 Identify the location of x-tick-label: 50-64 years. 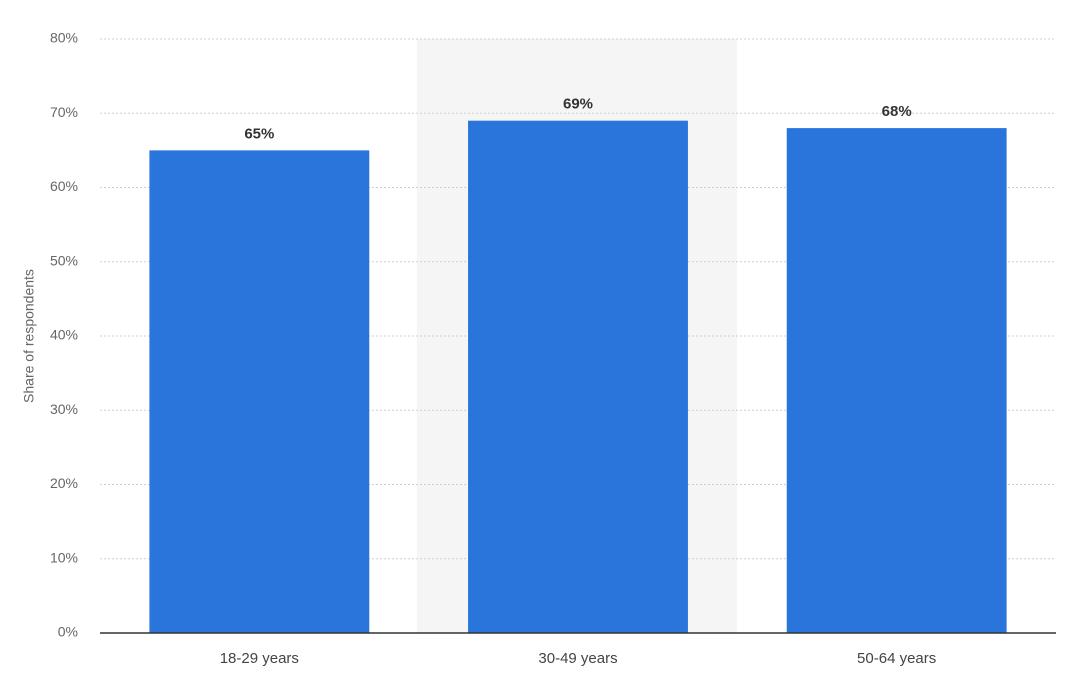
(896, 658).